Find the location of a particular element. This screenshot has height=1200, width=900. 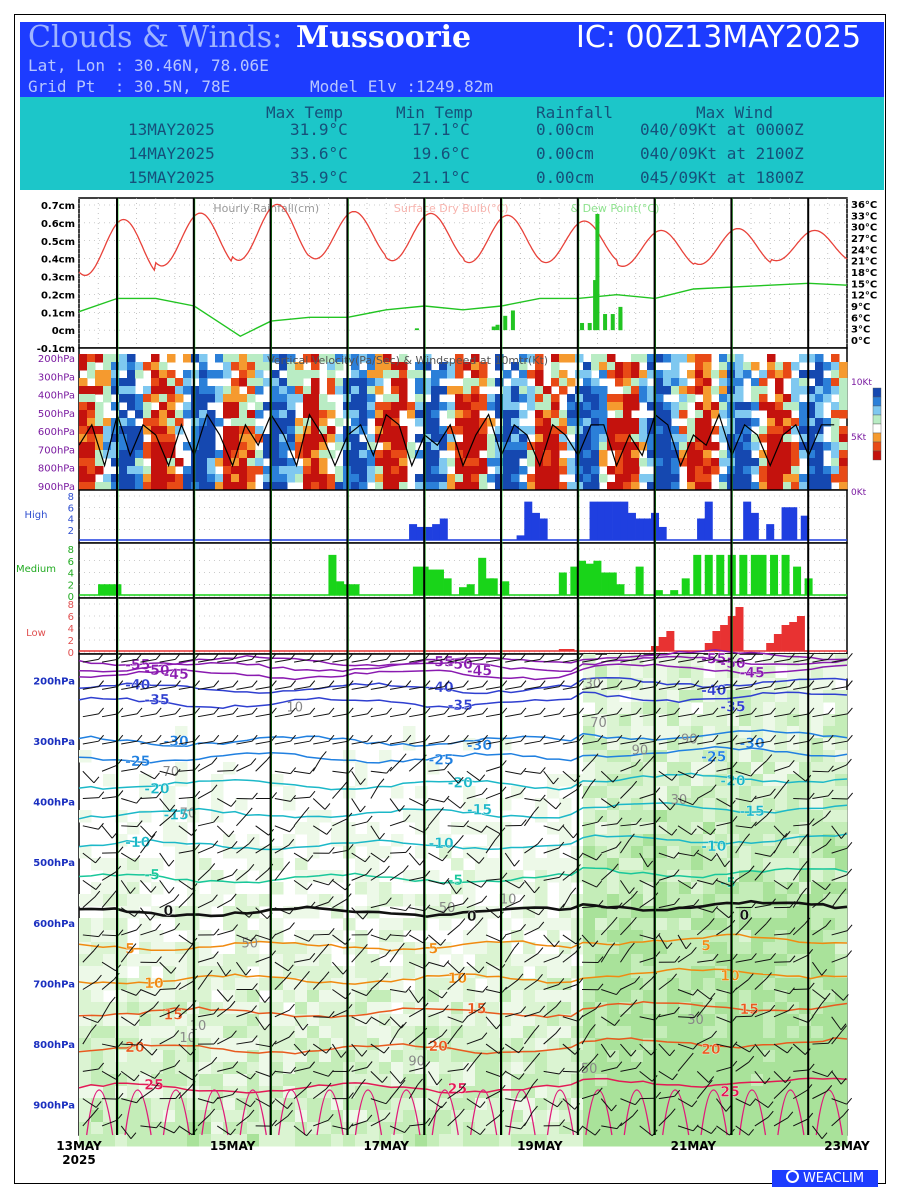

col-rainfall: Rainfall is located at coordinates (575, 112).